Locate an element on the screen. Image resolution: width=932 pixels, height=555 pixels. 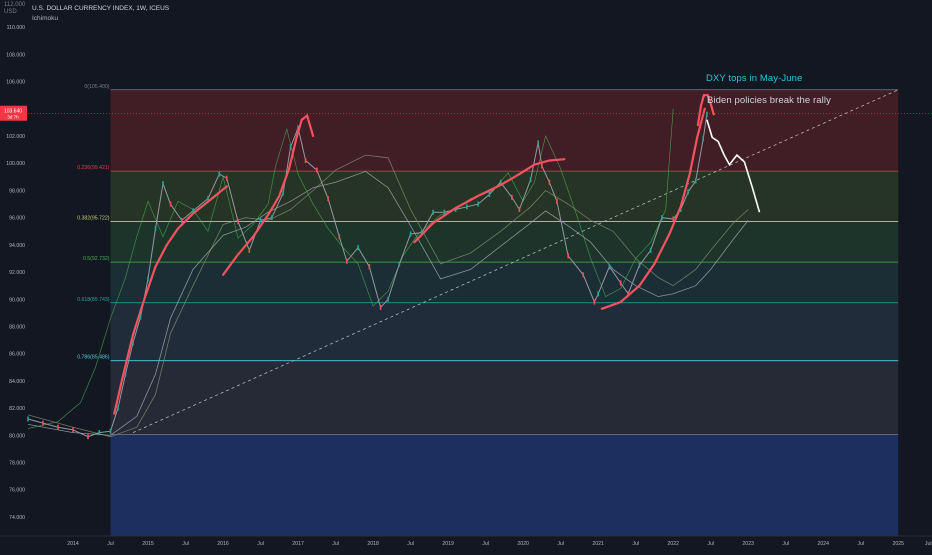
indicator-name: Ichimoku is located at coordinates (45, 18).